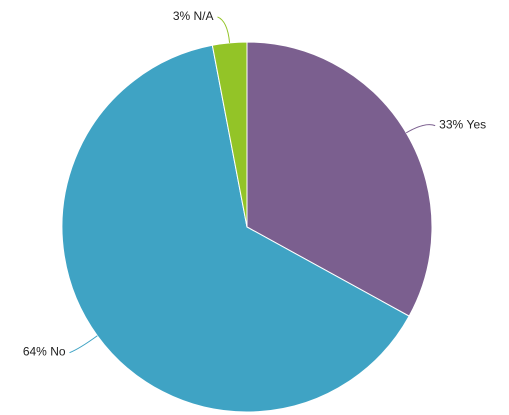 The width and height of the screenshot is (509, 415). Describe the element at coordinates (451, 125) in the screenshot. I see `slice-value-label: 33%` at that location.